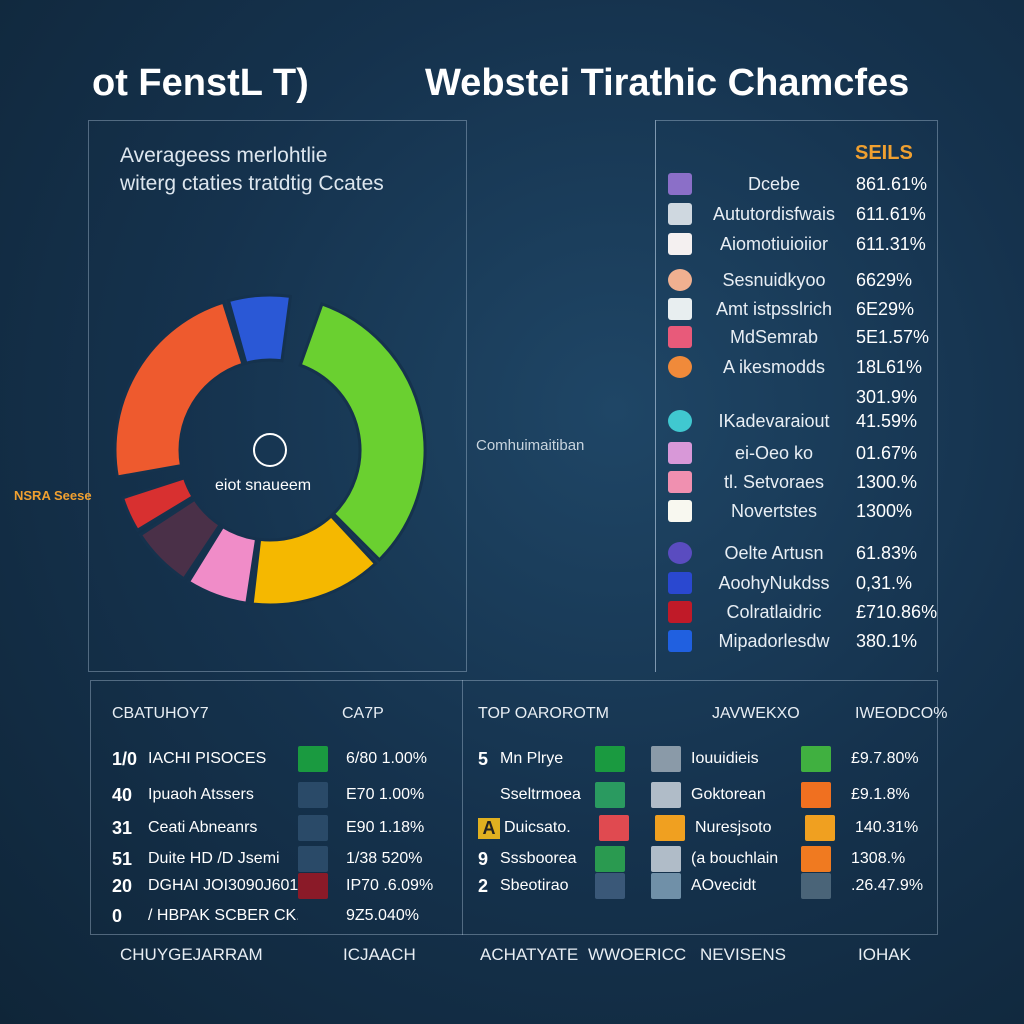  What do you see at coordinates (53, 495) in the screenshot?
I see `side-label: NSRA Seese` at bounding box center [53, 495].